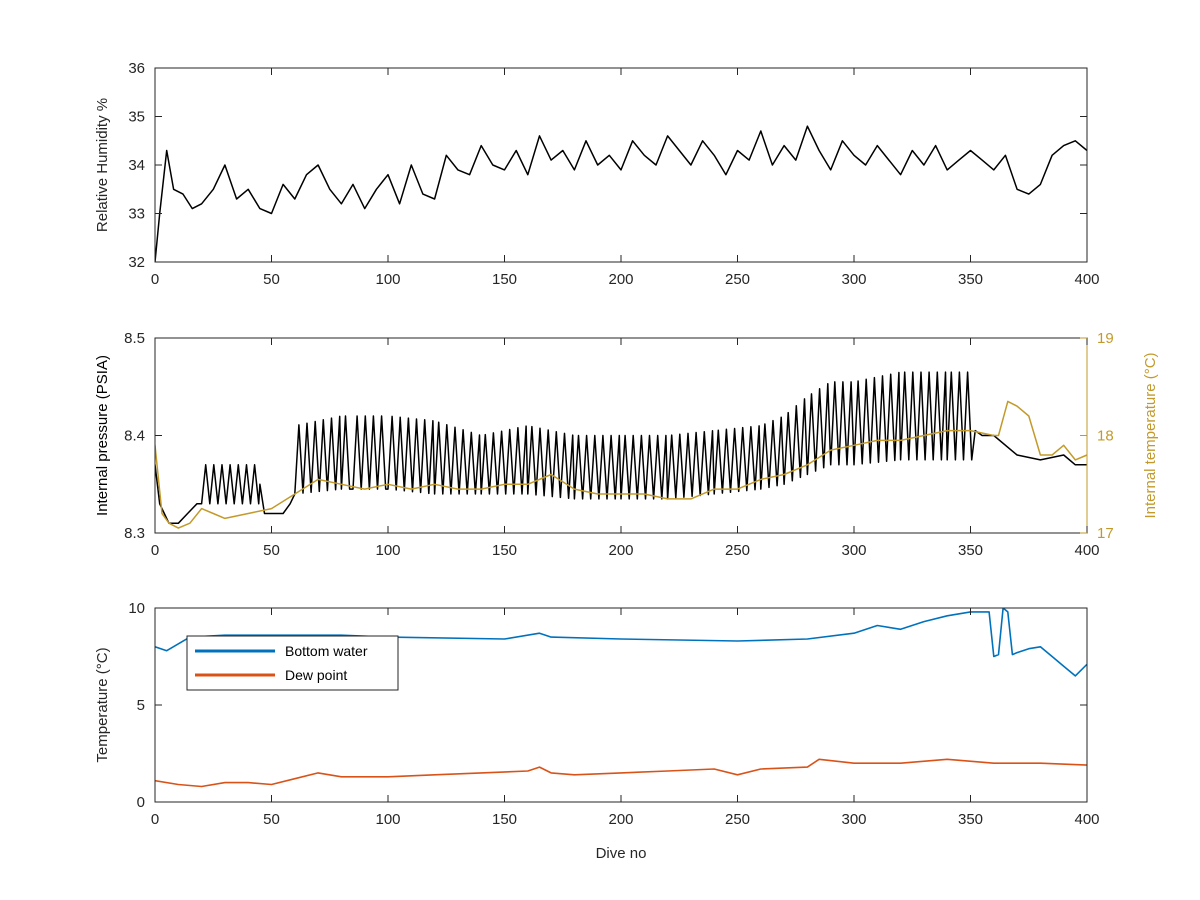  What do you see at coordinates (1105, 533) in the screenshot?
I see `y-right-tick-label: 17` at bounding box center [1105, 533].